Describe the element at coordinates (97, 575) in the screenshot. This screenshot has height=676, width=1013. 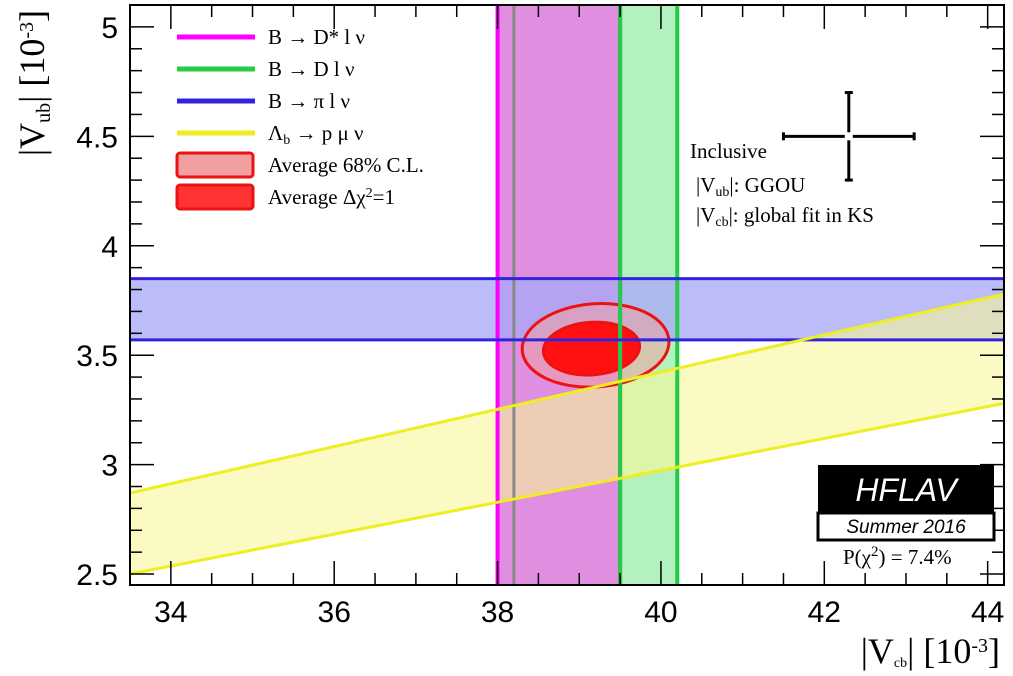
I see `y-tick-label: 2.5` at that location.